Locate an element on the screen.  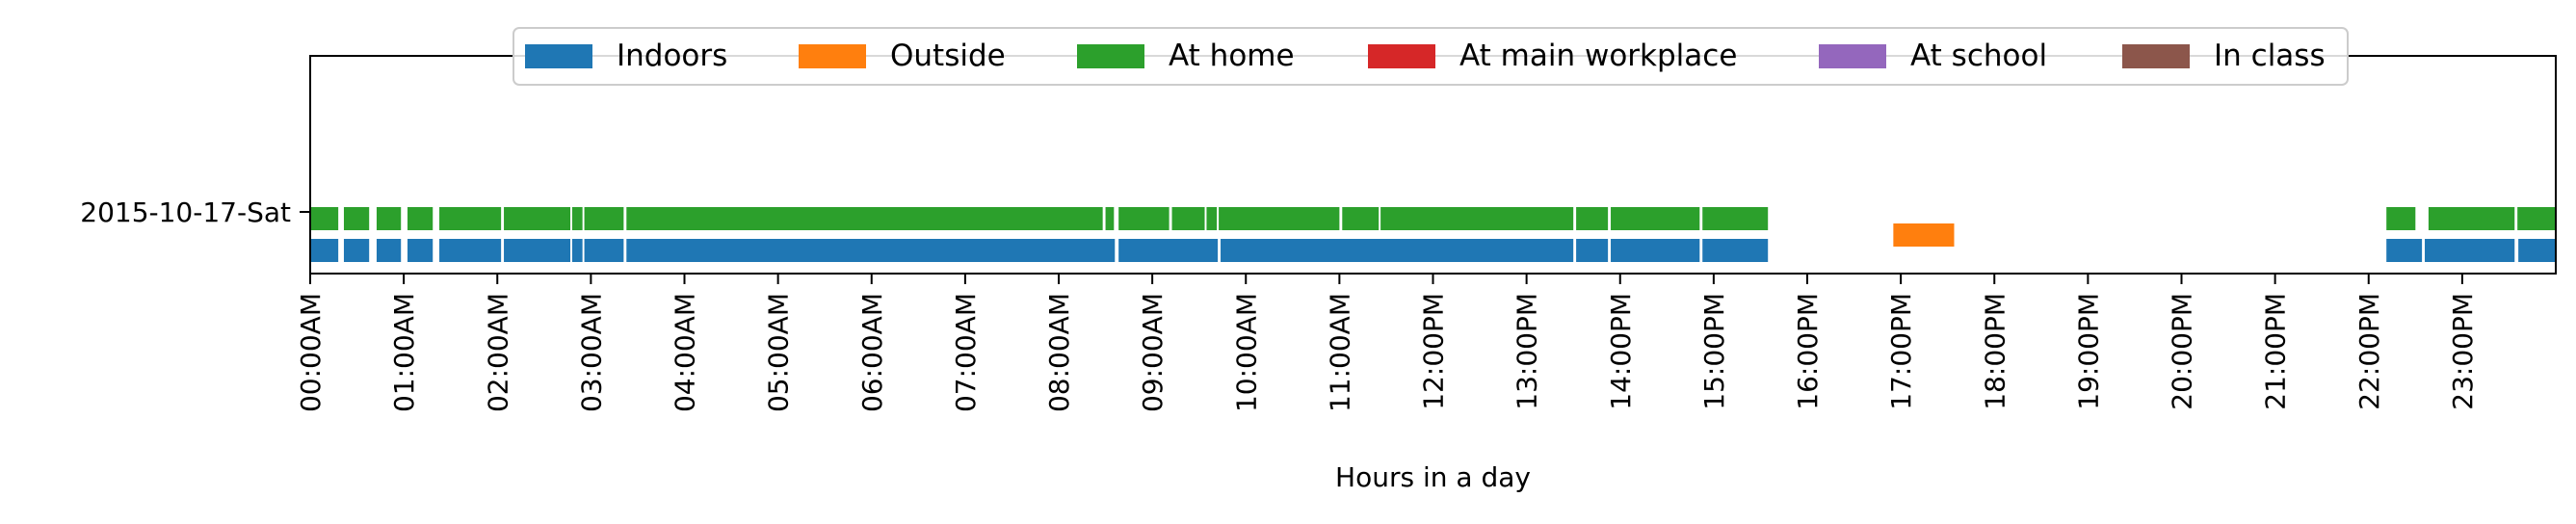
legend-label-at-school: At school is located at coordinates (1978, 56).